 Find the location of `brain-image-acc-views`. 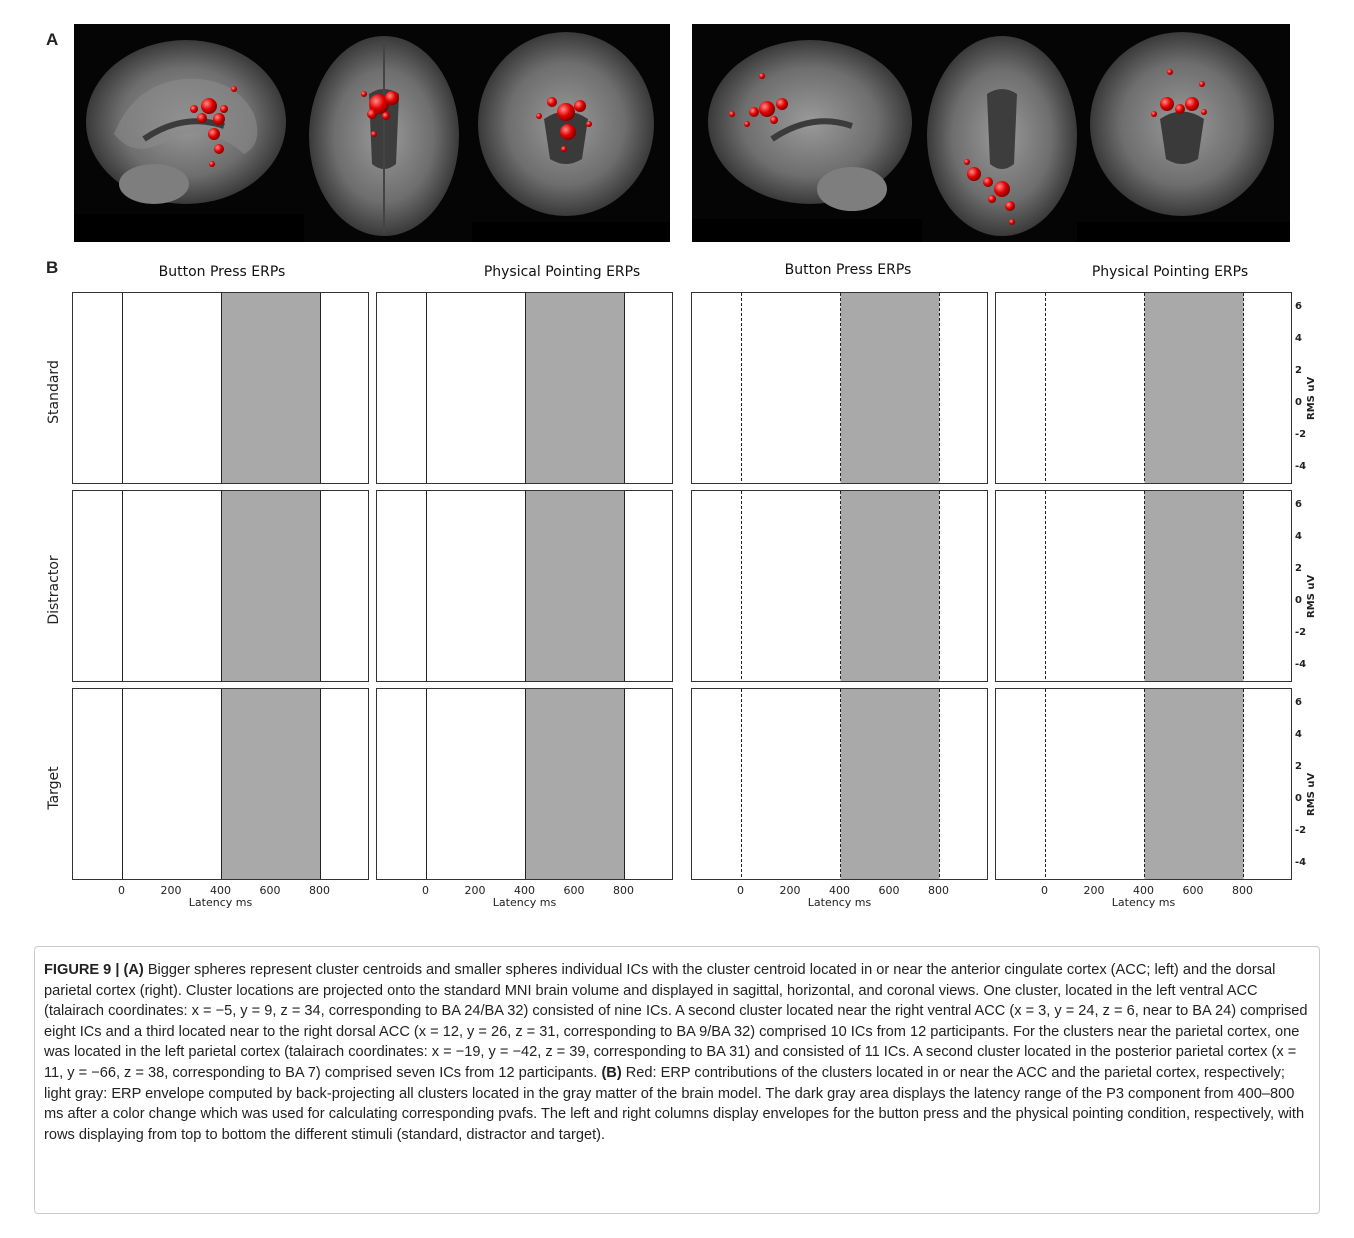

brain-image-acc-views is located at coordinates (372, 133).